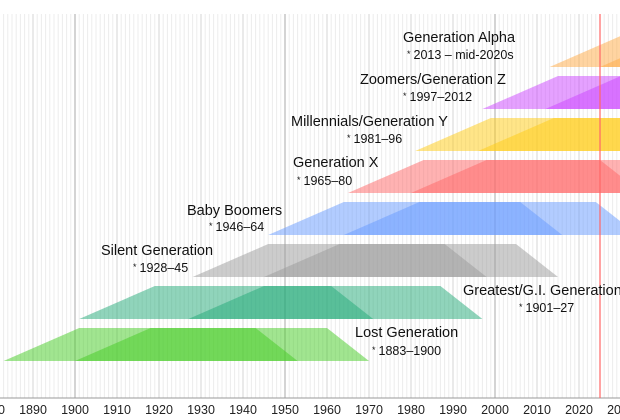  Describe the element at coordinates (411, 410) in the screenshot. I see `axis-tick-label: 1980` at that location.